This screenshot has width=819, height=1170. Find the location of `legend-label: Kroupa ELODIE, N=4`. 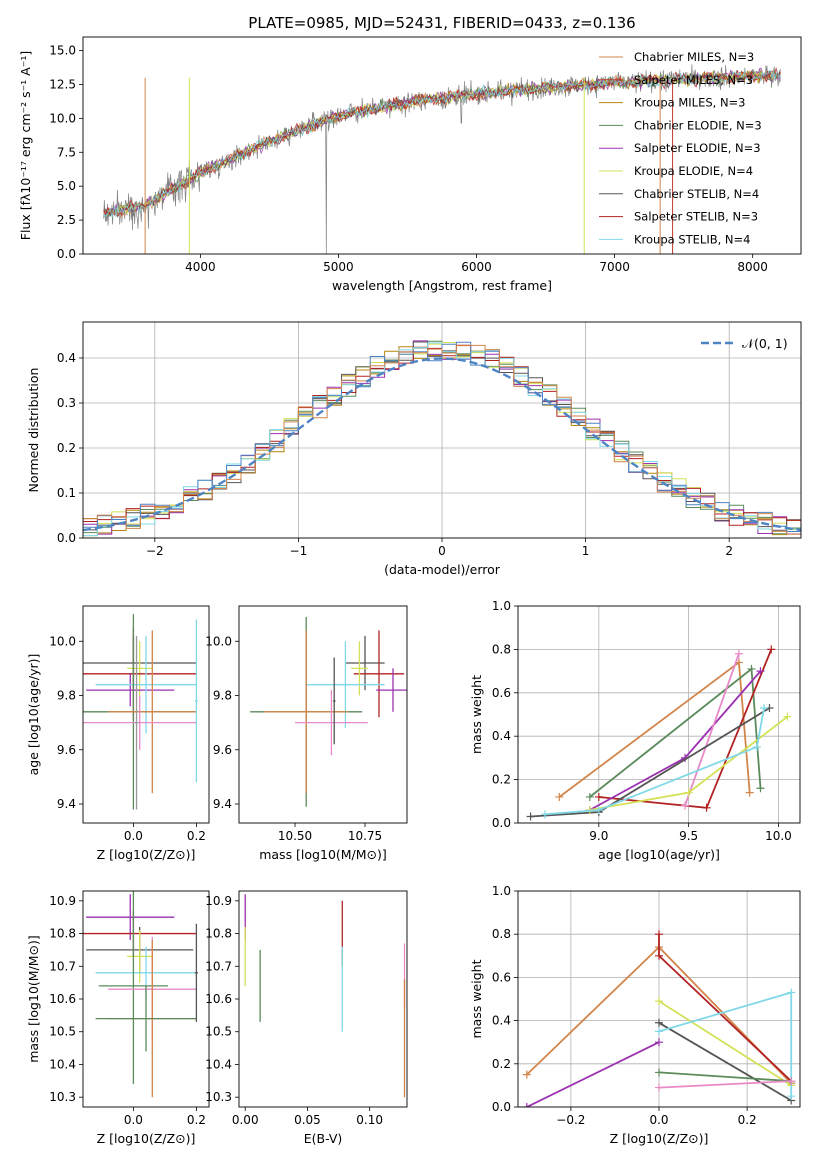

legend-label: Kroupa ELODIE, N=4 is located at coordinates (693, 171).